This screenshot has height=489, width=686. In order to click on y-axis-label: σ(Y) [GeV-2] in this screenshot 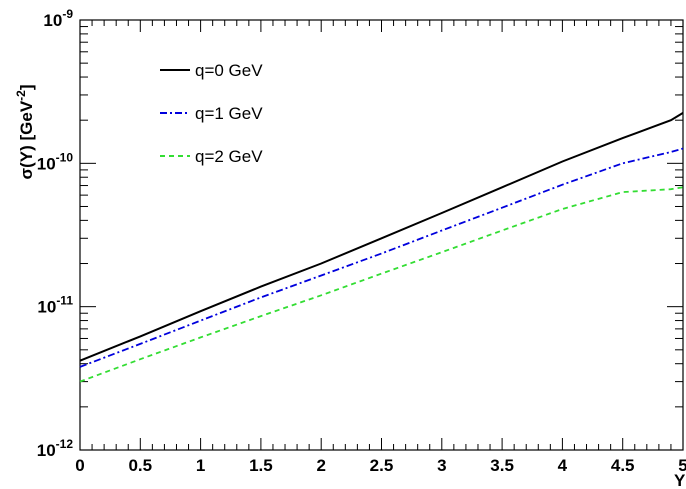, I will do `click(25, 131)`.